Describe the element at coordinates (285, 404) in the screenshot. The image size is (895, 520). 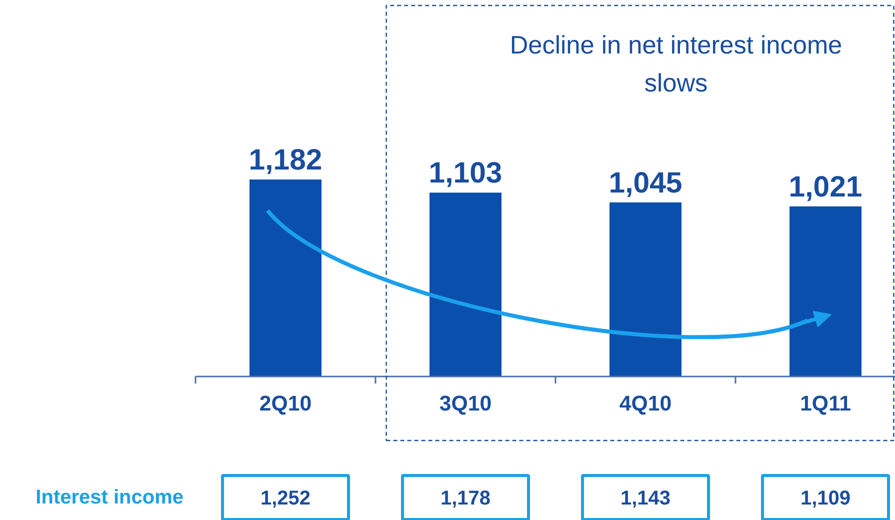
I see `x-tick-label: 2Q10` at that location.